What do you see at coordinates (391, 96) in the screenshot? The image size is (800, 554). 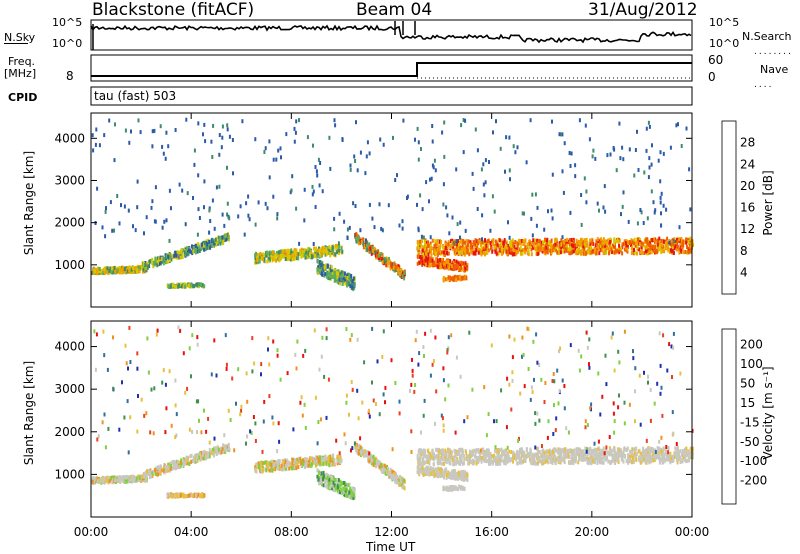 I see `cpid-panel-frame` at bounding box center [391, 96].